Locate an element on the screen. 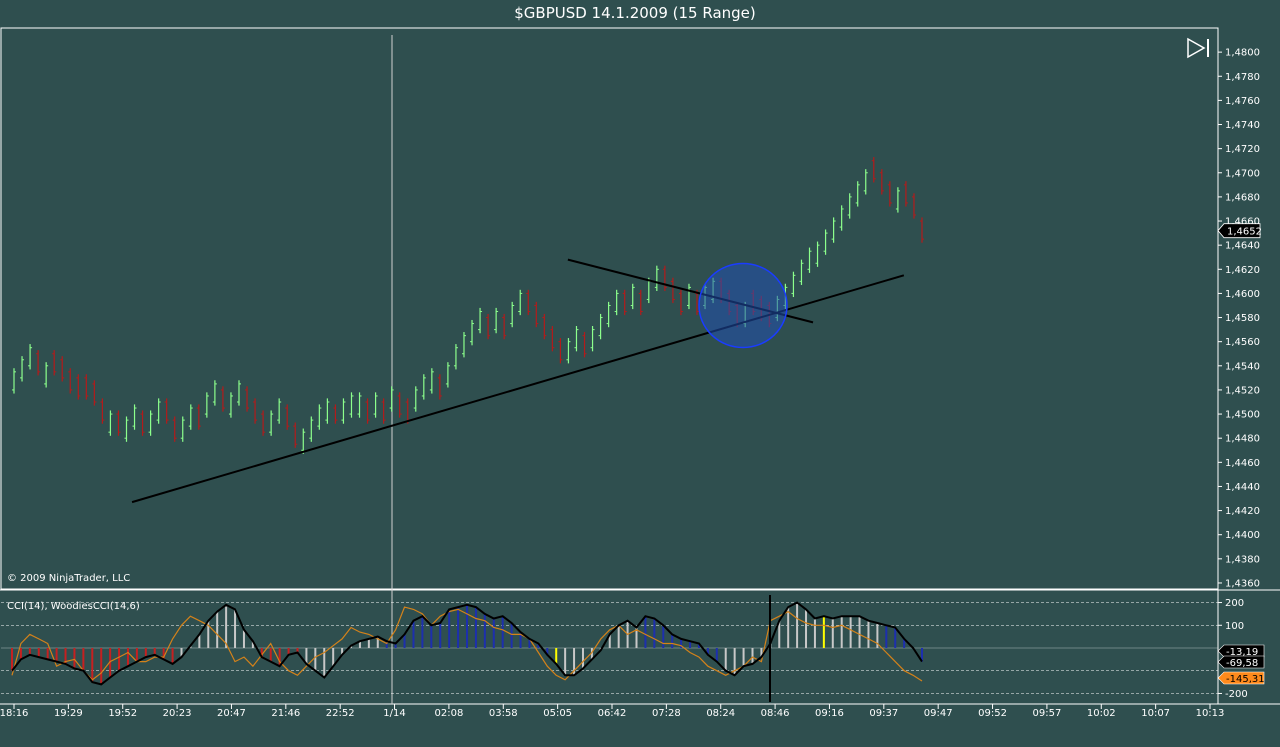 This screenshot has height=747, width=1280. time-tick-label: 21:46 is located at coordinates (285, 713).